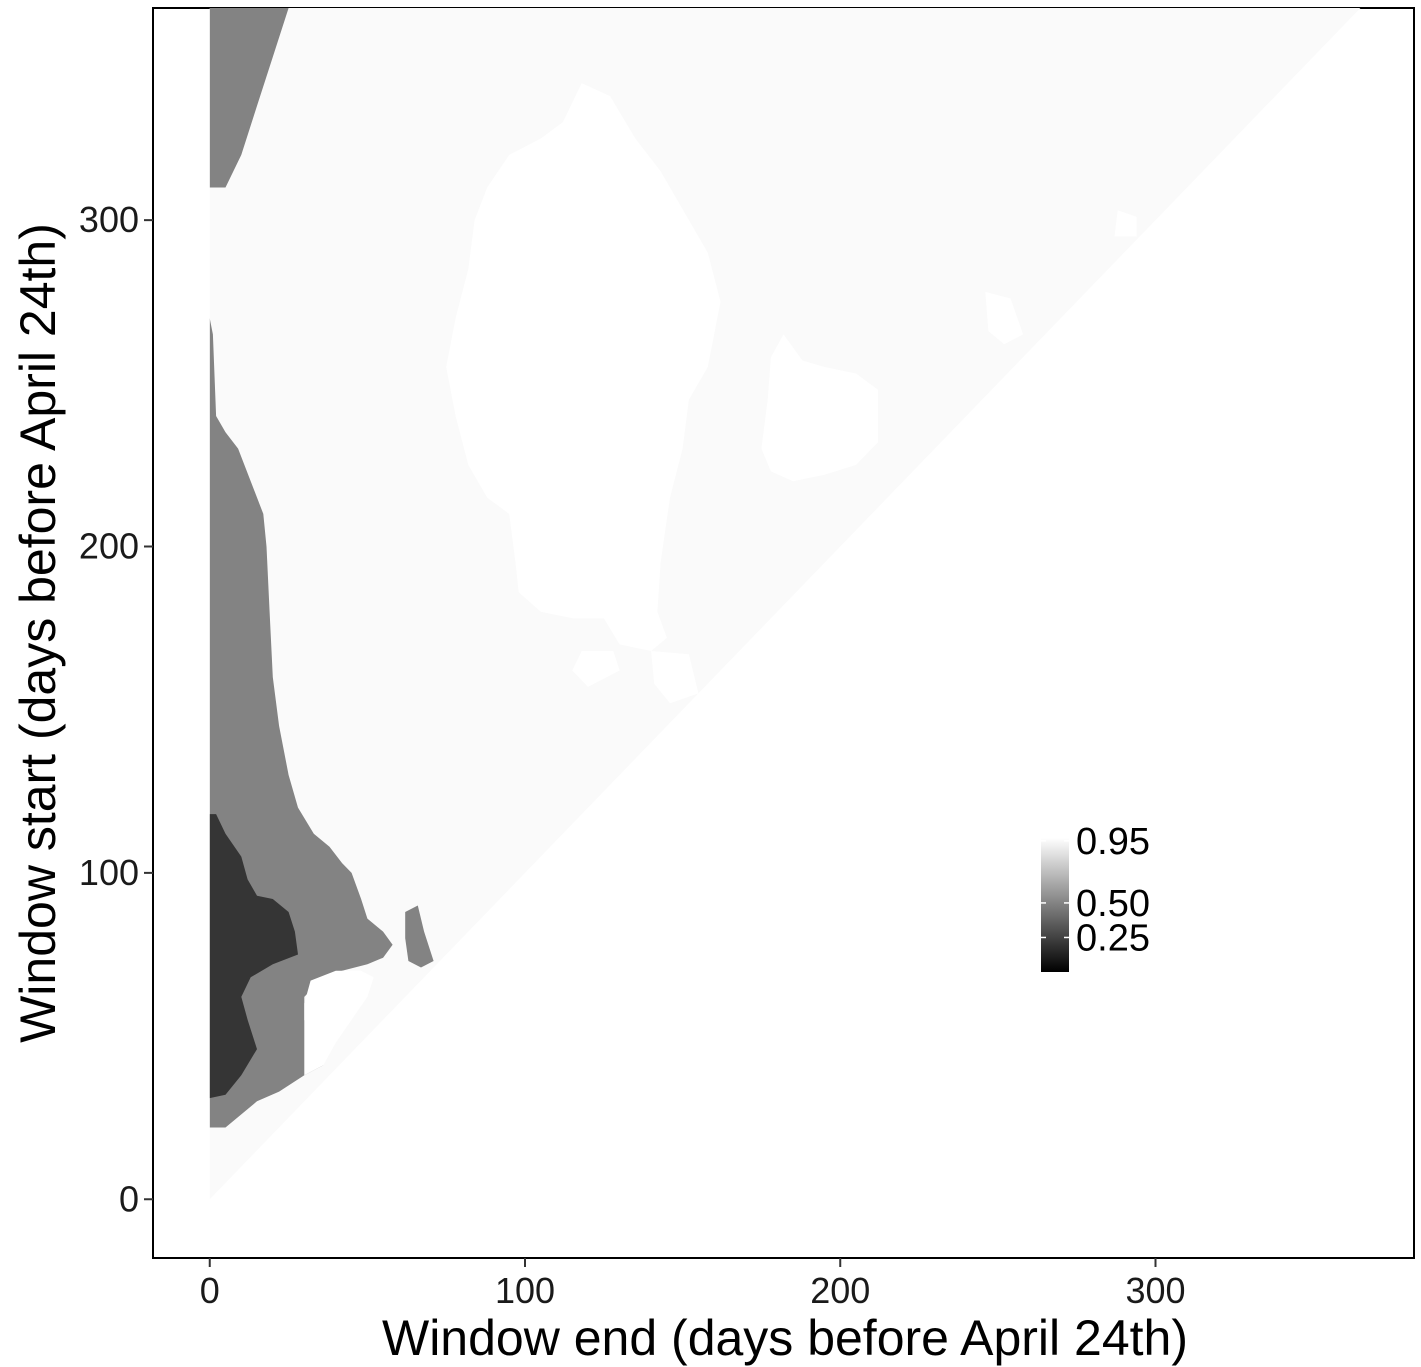 This screenshot has height=1367, width=1421. Describe the element at coordinates (1113, 842) in the screenshot. I see `legend-break-label: 0.95` at that location.